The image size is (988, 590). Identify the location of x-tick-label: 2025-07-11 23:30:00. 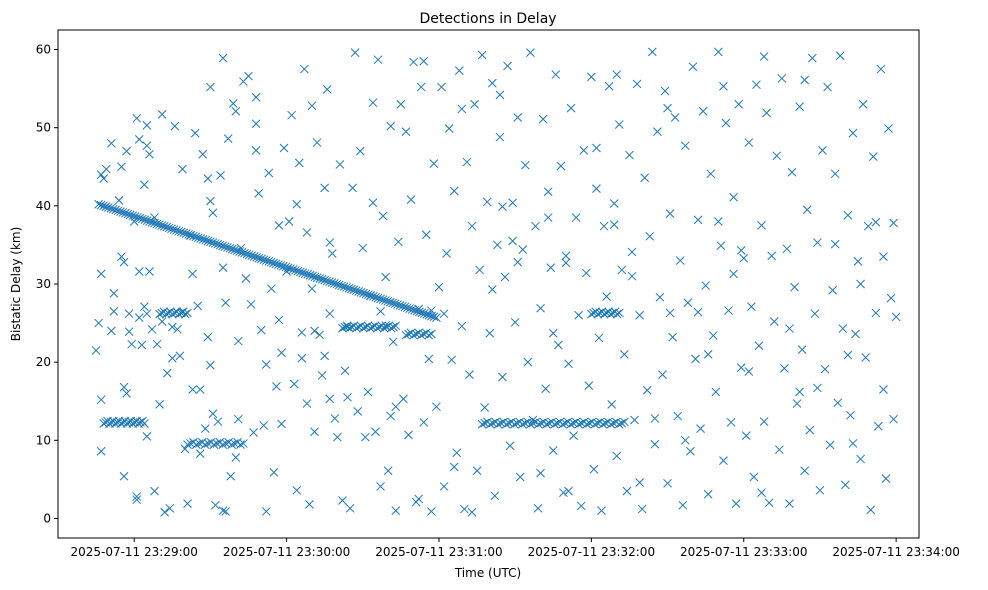
(286, 552).